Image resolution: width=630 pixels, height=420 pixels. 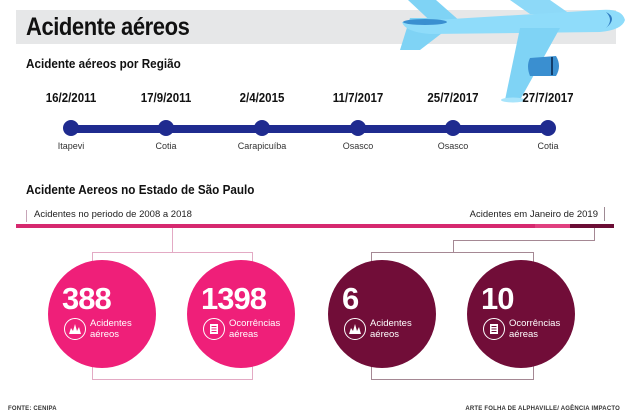 What do you see at coordinates (108, 27) in the screenshot?
I see `page-title: Acidente aéreos` at bounding box center [108, 27].